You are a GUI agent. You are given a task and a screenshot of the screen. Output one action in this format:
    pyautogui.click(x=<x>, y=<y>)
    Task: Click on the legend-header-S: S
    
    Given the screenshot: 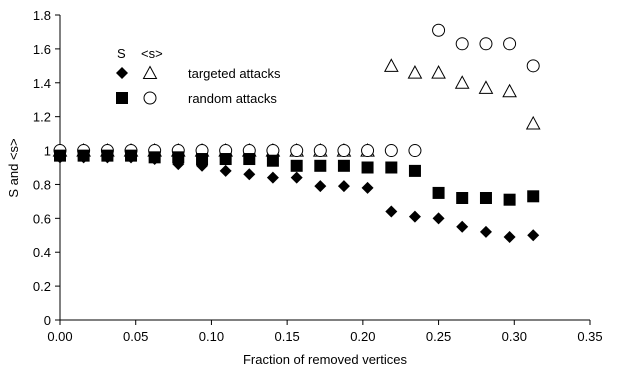 What is the action you would take?
    pyautogui.click(x=121, y=53)
    